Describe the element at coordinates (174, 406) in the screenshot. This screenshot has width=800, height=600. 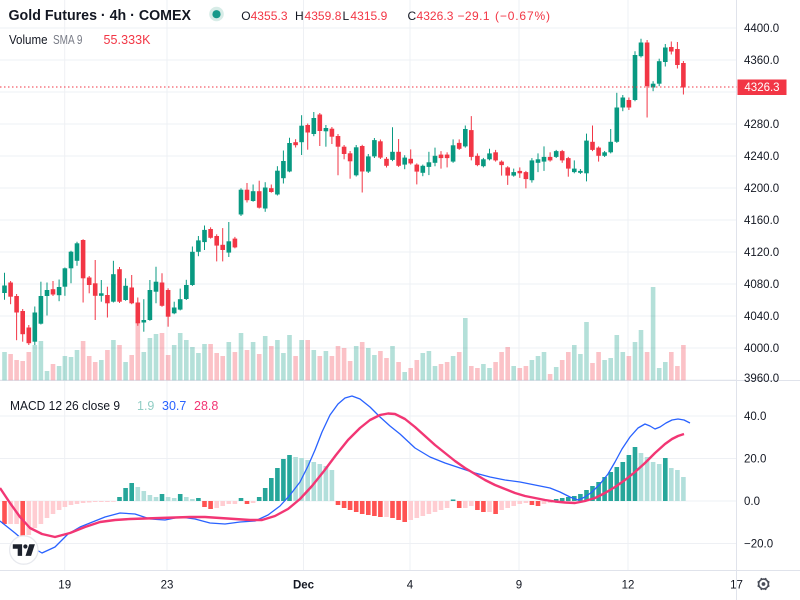
I see `svg-text: 30.7` at that location.